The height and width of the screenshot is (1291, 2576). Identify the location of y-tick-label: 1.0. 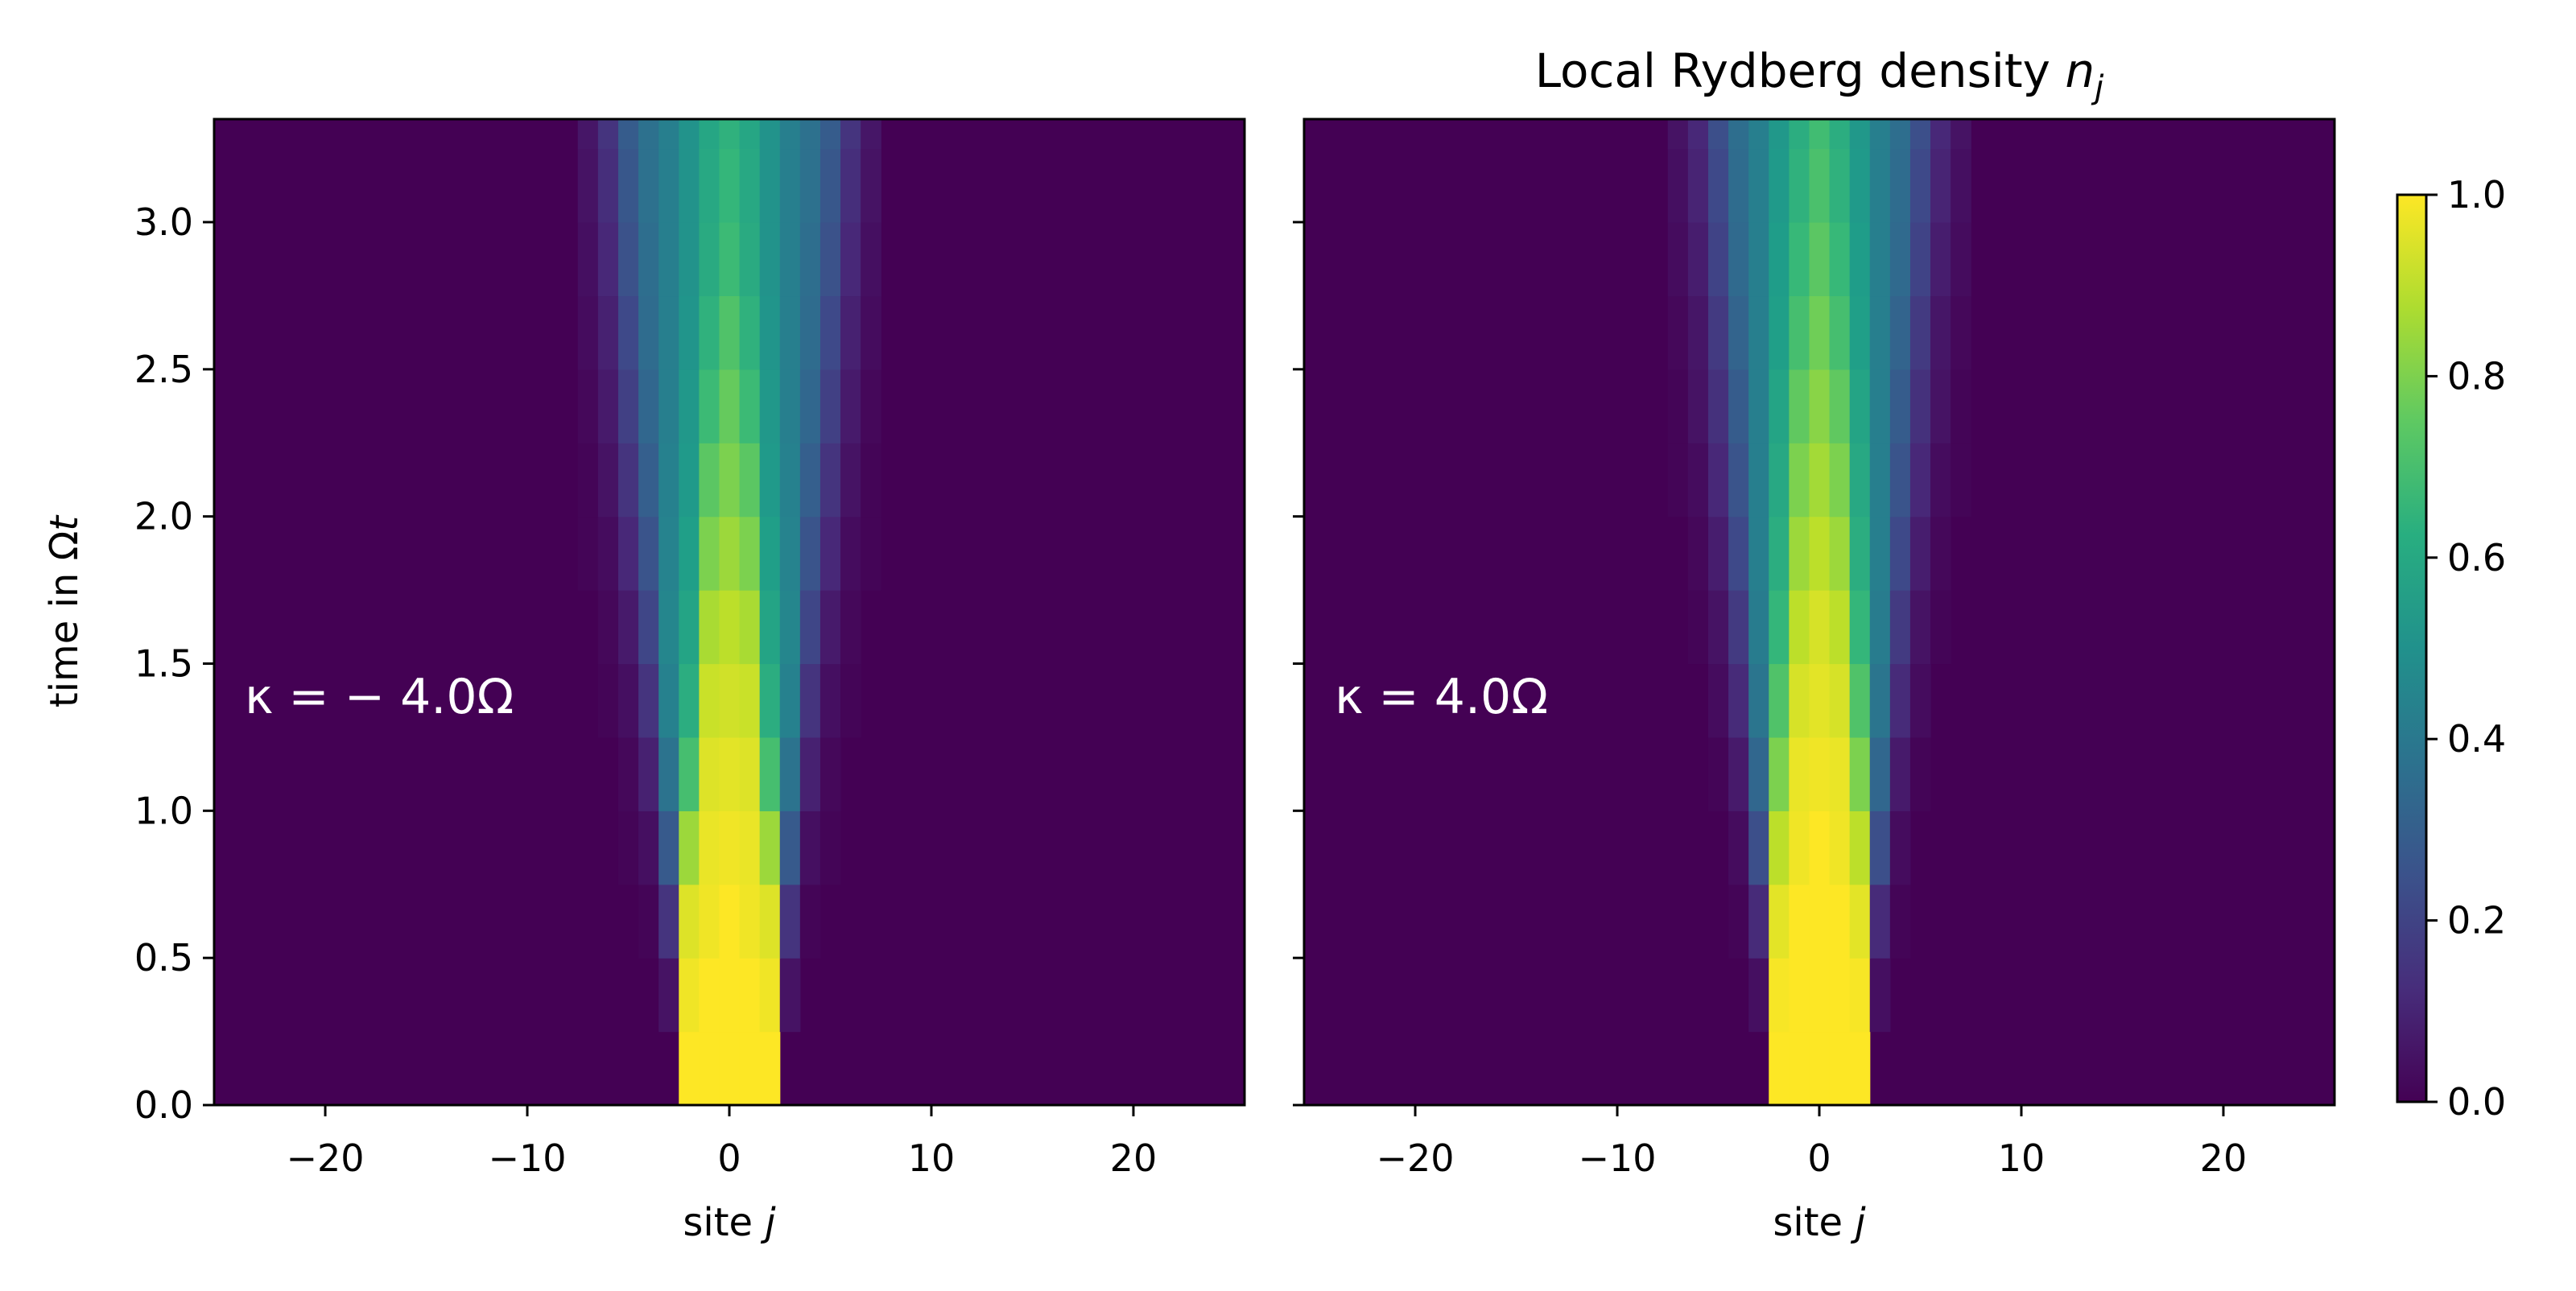
(163, 810).